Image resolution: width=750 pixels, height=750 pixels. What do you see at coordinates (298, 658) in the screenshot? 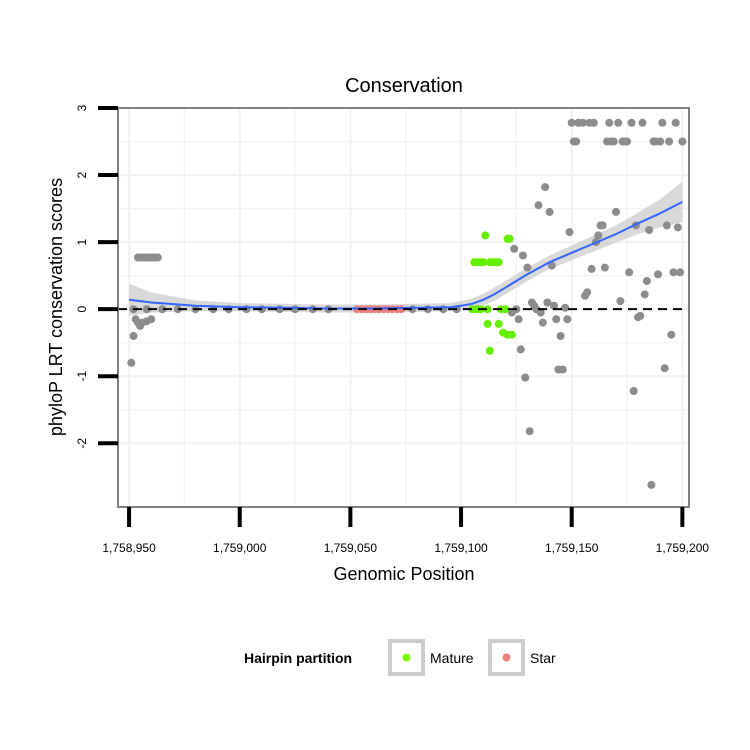
I see `legend-title: Hairpin partition` at bounding box center [298, 658].